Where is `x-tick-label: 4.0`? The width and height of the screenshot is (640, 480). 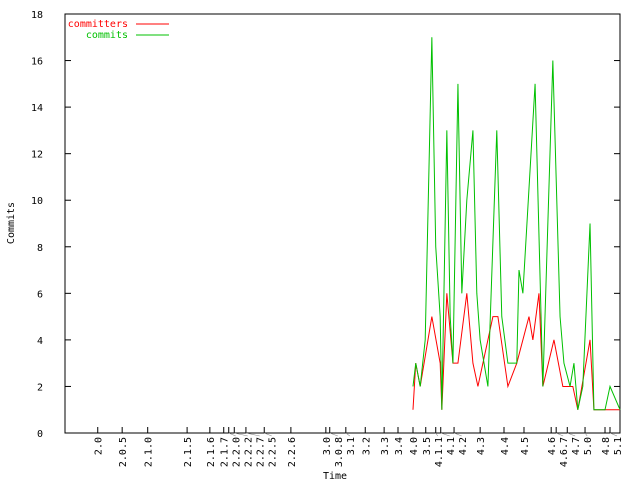 x-tick-label: 4.0 is located at coordinates (414, 446).